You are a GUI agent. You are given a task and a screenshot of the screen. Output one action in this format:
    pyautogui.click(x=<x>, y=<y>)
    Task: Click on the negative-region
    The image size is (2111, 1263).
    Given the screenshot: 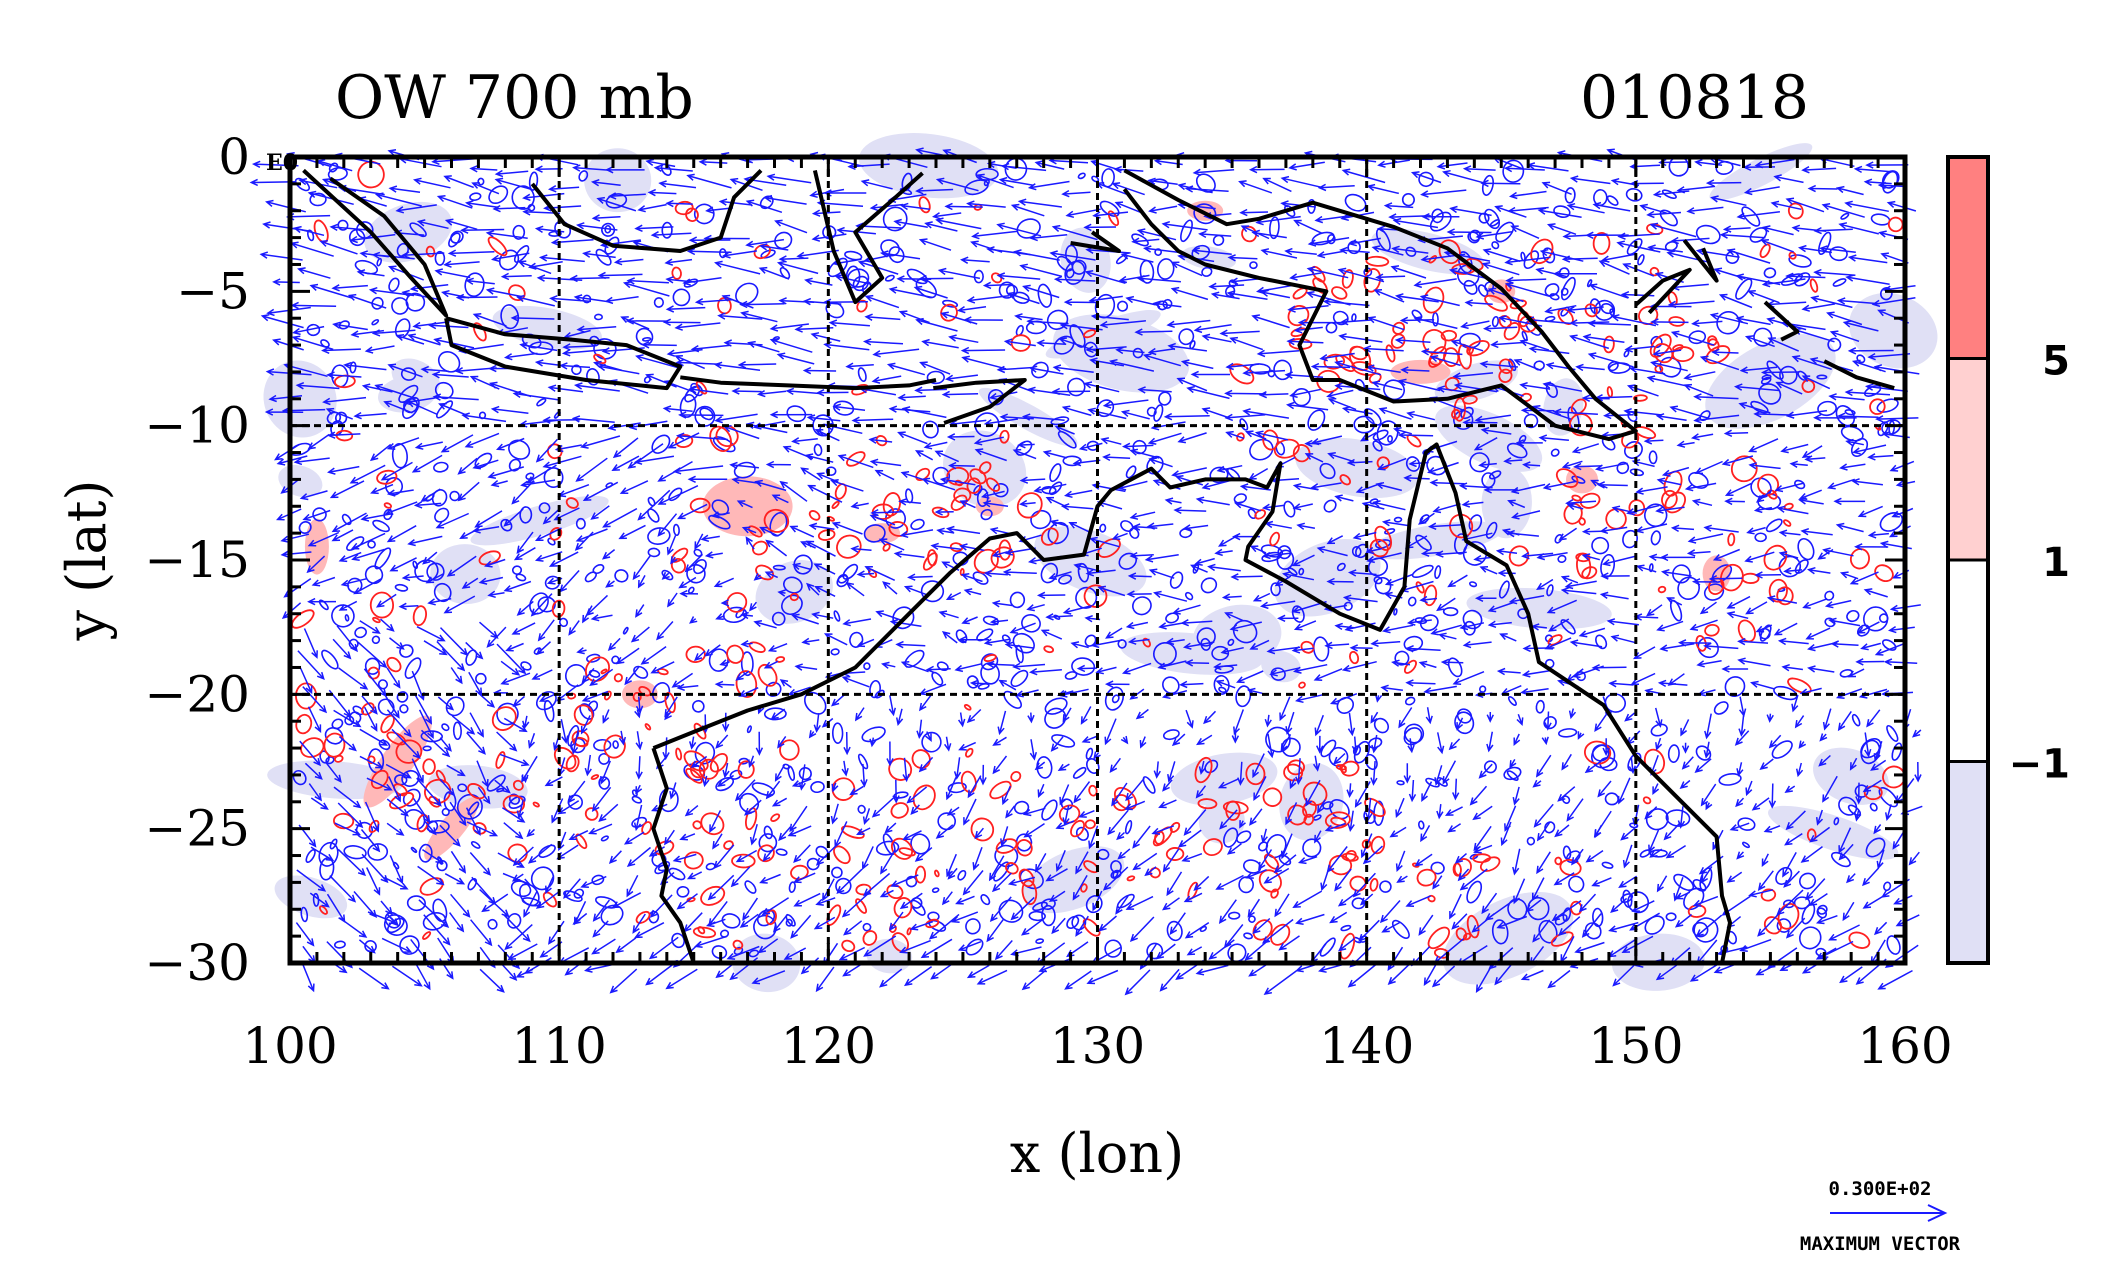 What is the action you would take?
    pyautogui.click(x=1237, y=636)
    